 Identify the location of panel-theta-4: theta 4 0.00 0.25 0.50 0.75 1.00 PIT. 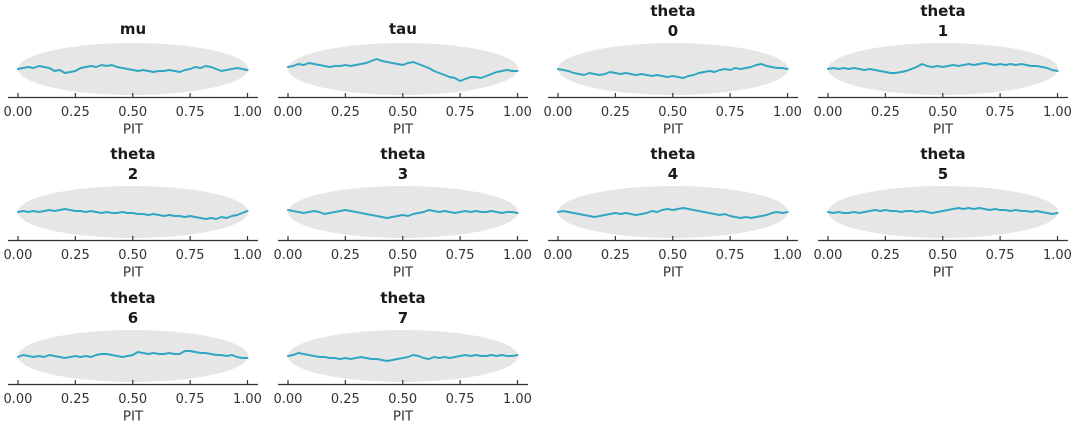
(675, 214).